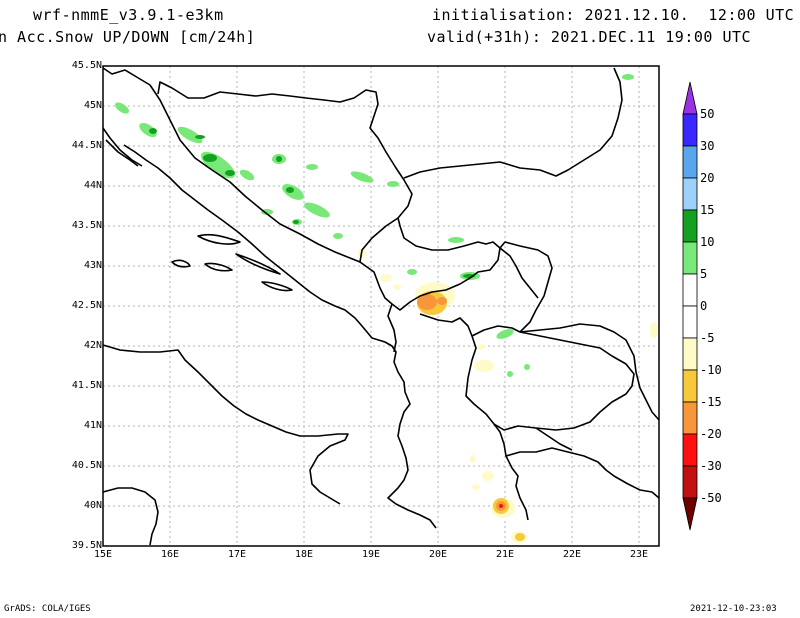 This screenshot has width=800, height=618. I want to click on lon-label: 20E, so click(438, 554).